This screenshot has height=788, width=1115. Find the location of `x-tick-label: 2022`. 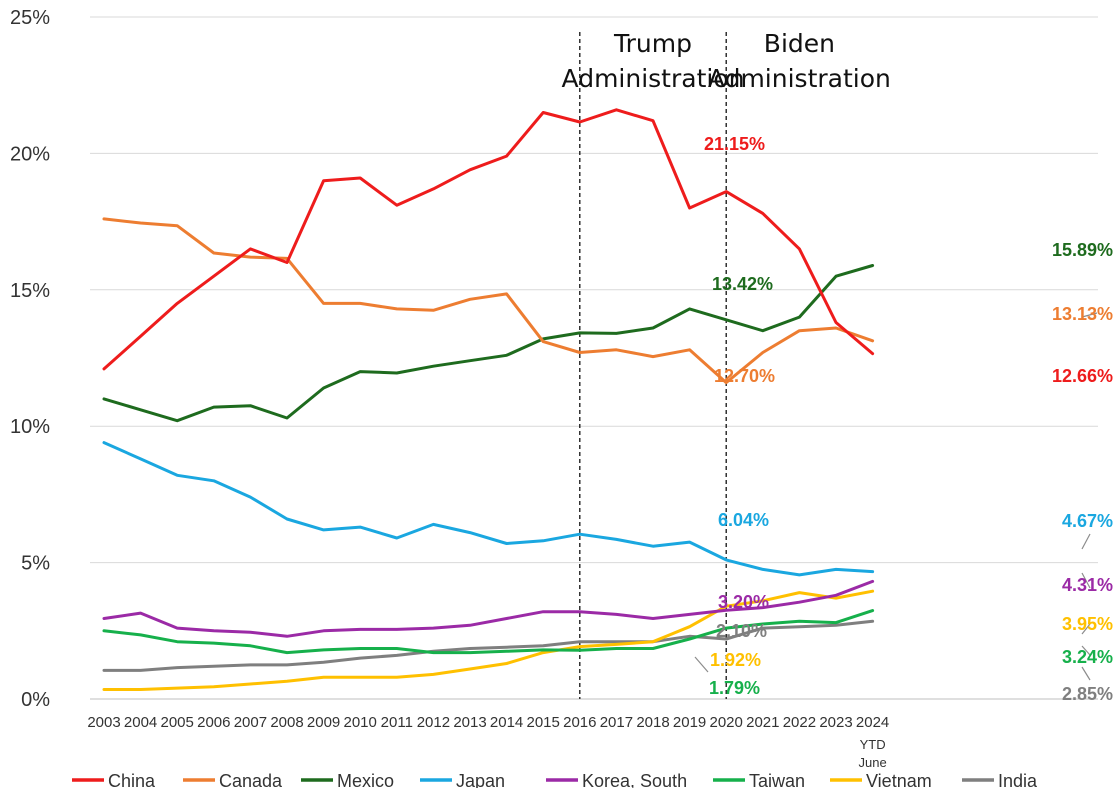

x-tick-label: 2022 is located at coordinates (799, 722).